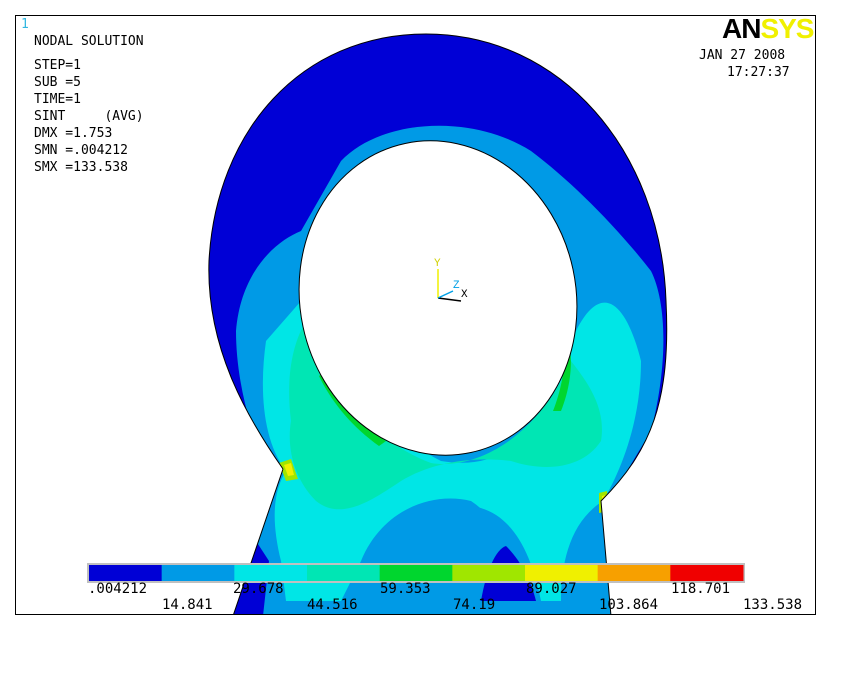 Image resolution: width=842 pixels, height=684 pixels. Describe the element at coordinates (187, 605) in the screenshot. I see `legend-label-bottom-0: 14.841` at that location.